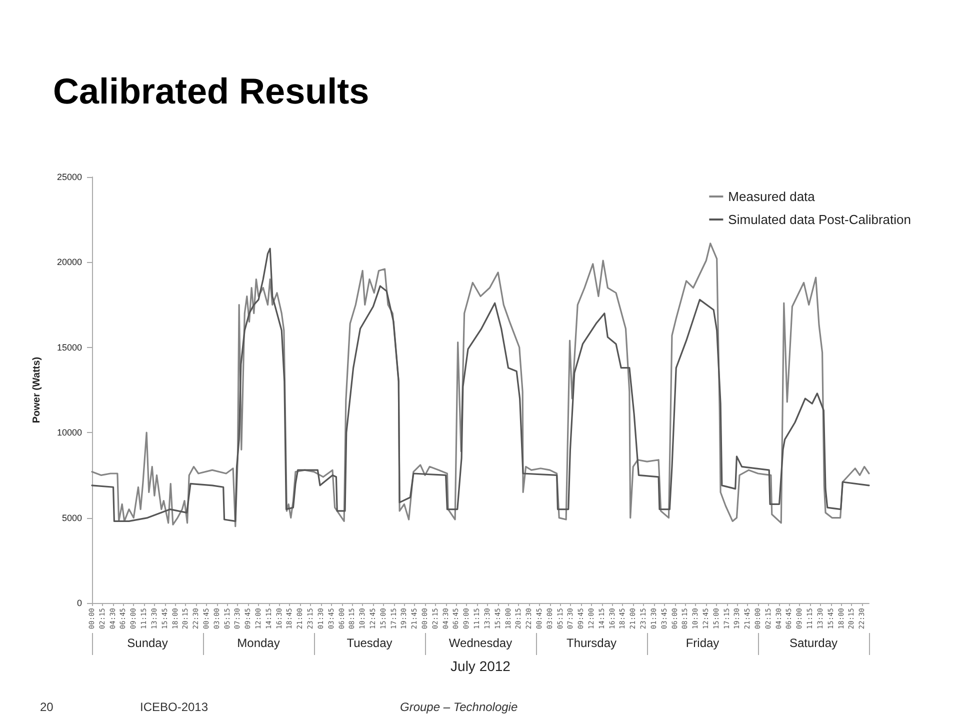 The image size is (956, 723). What do you see at coordinates (480, 643) in the screenshot?
I see `text: Wednesday` at bounding box center [480, 643].